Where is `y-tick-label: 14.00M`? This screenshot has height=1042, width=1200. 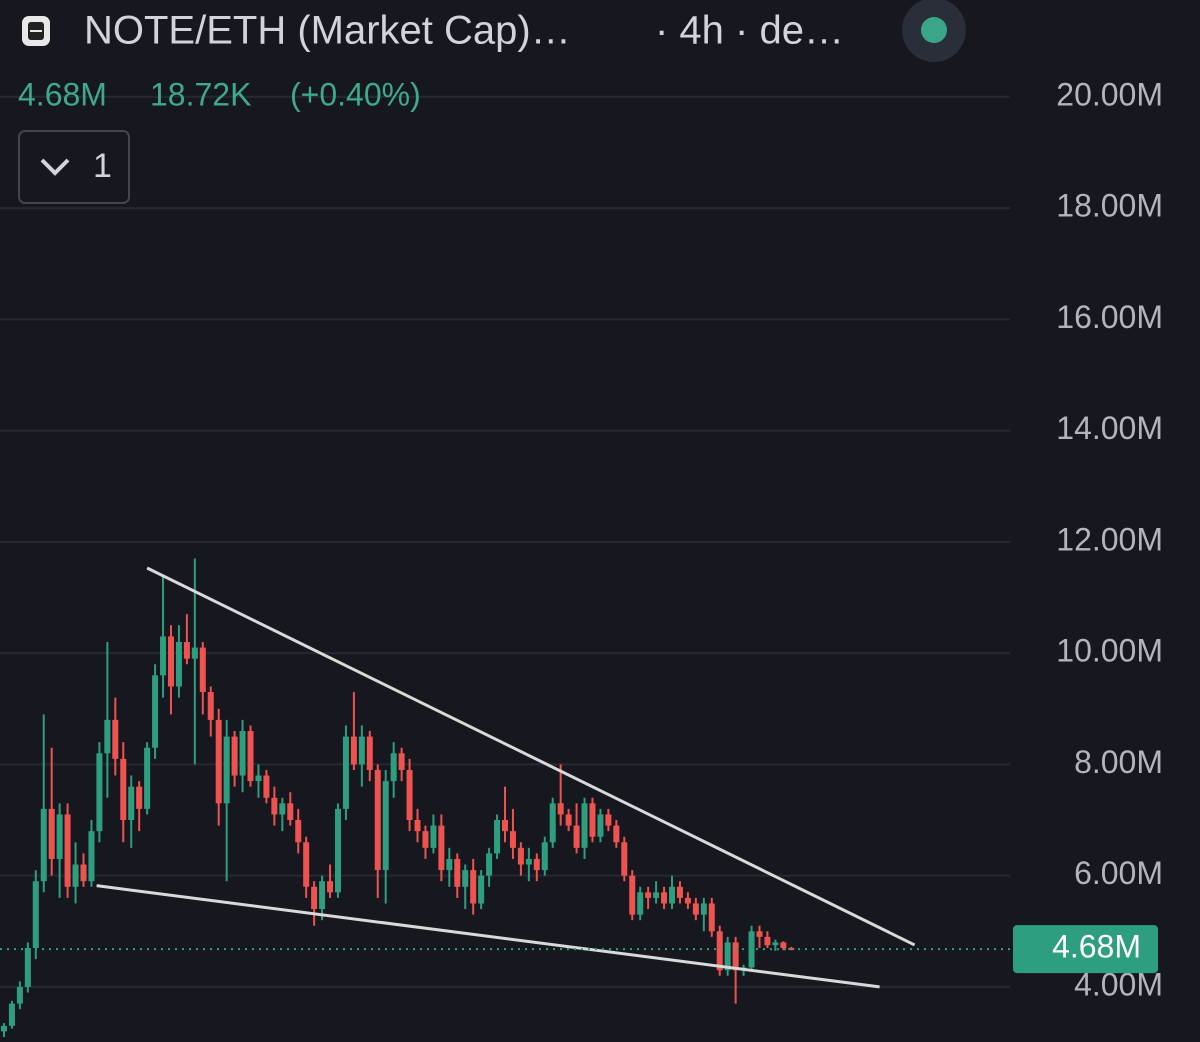 y-tick-label: 14.00M is located at coordinates (1109, 428).